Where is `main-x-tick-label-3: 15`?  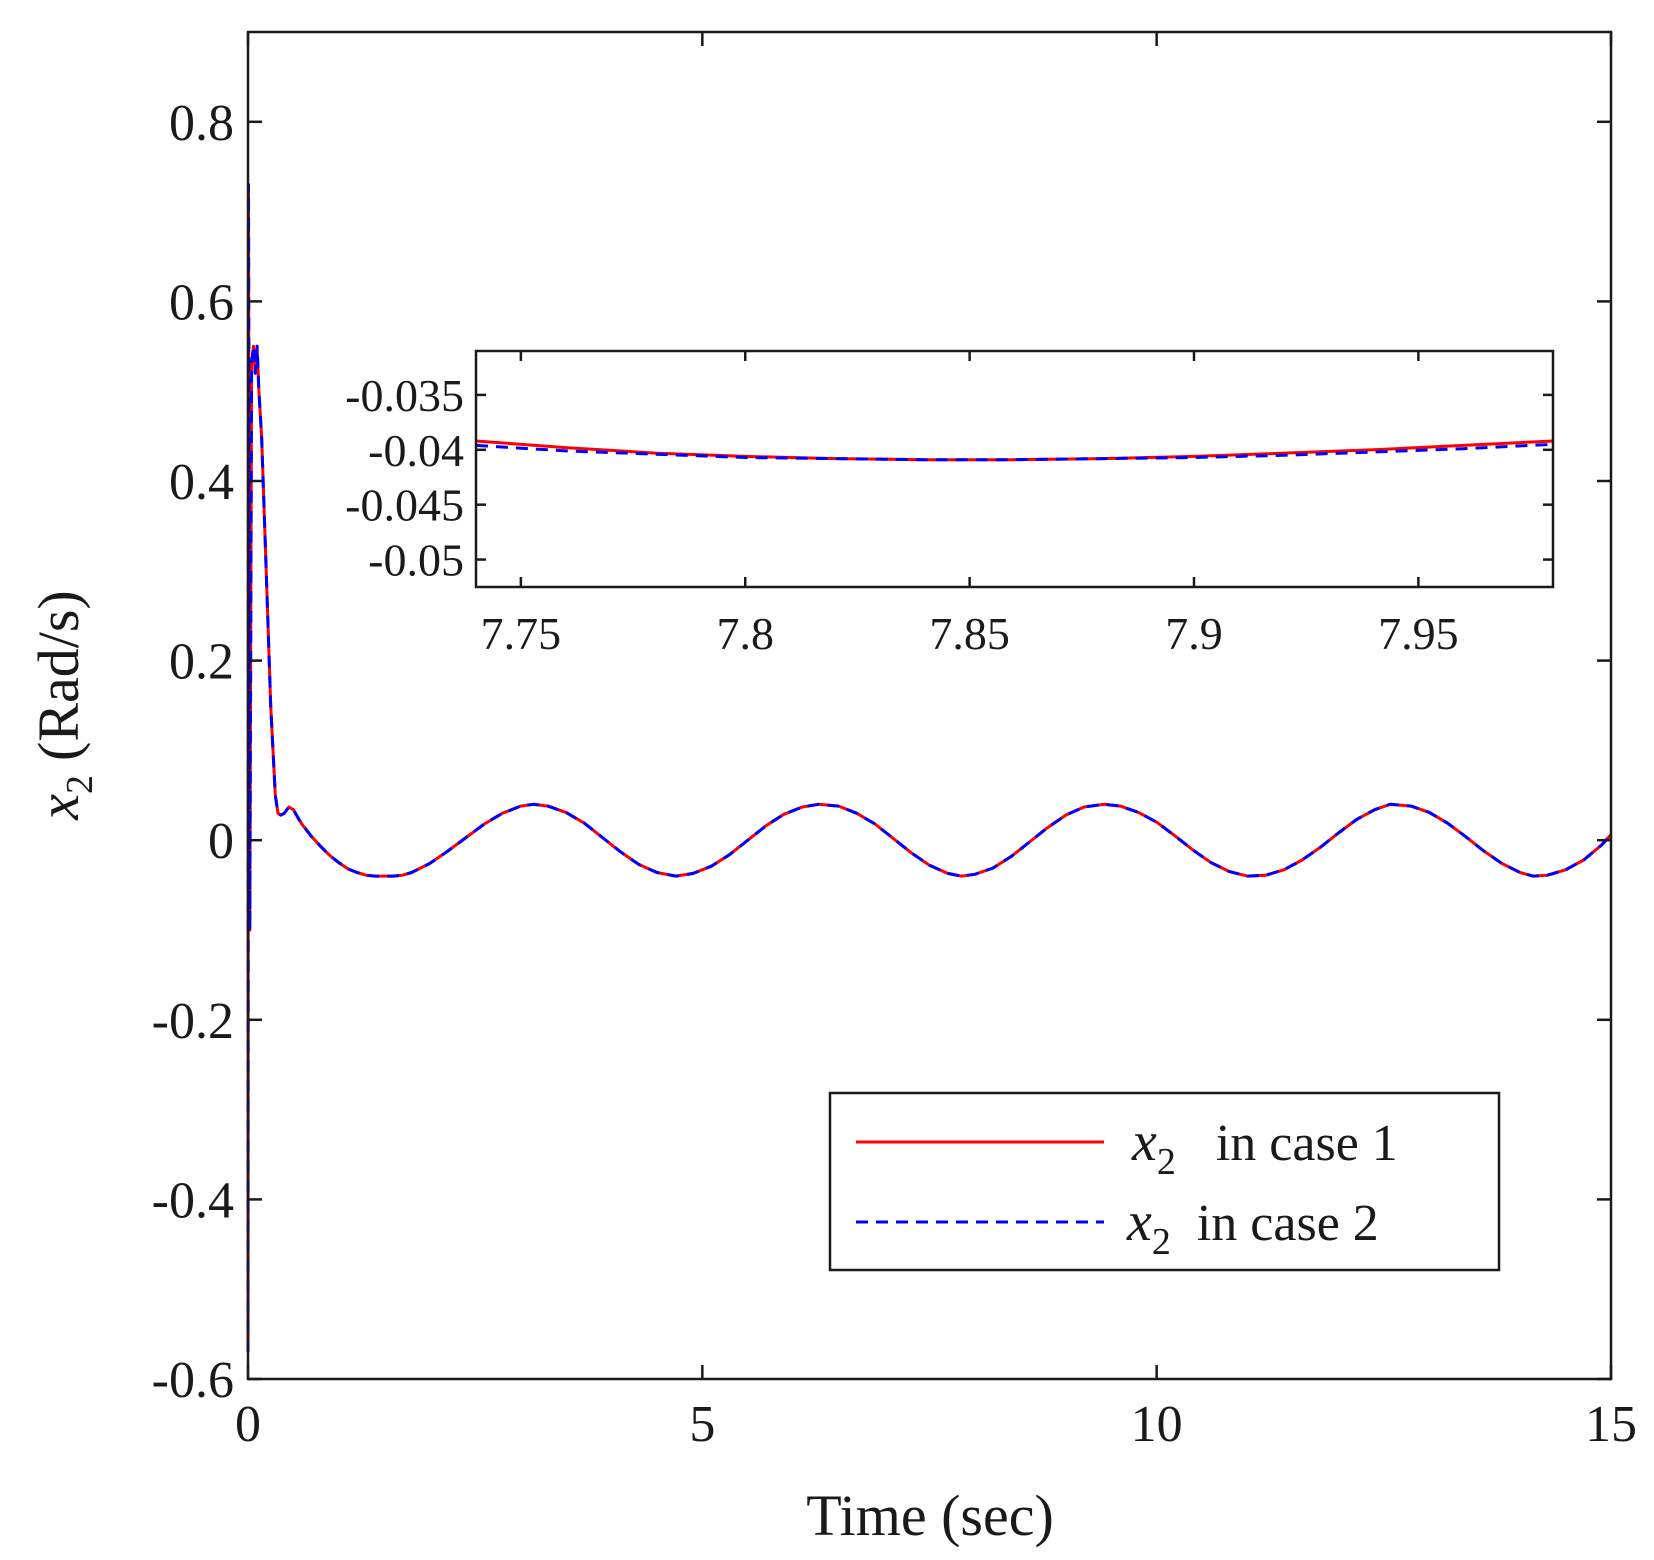 main-x-tick-label-3: 15 is located at coordinates (1611, 1424).